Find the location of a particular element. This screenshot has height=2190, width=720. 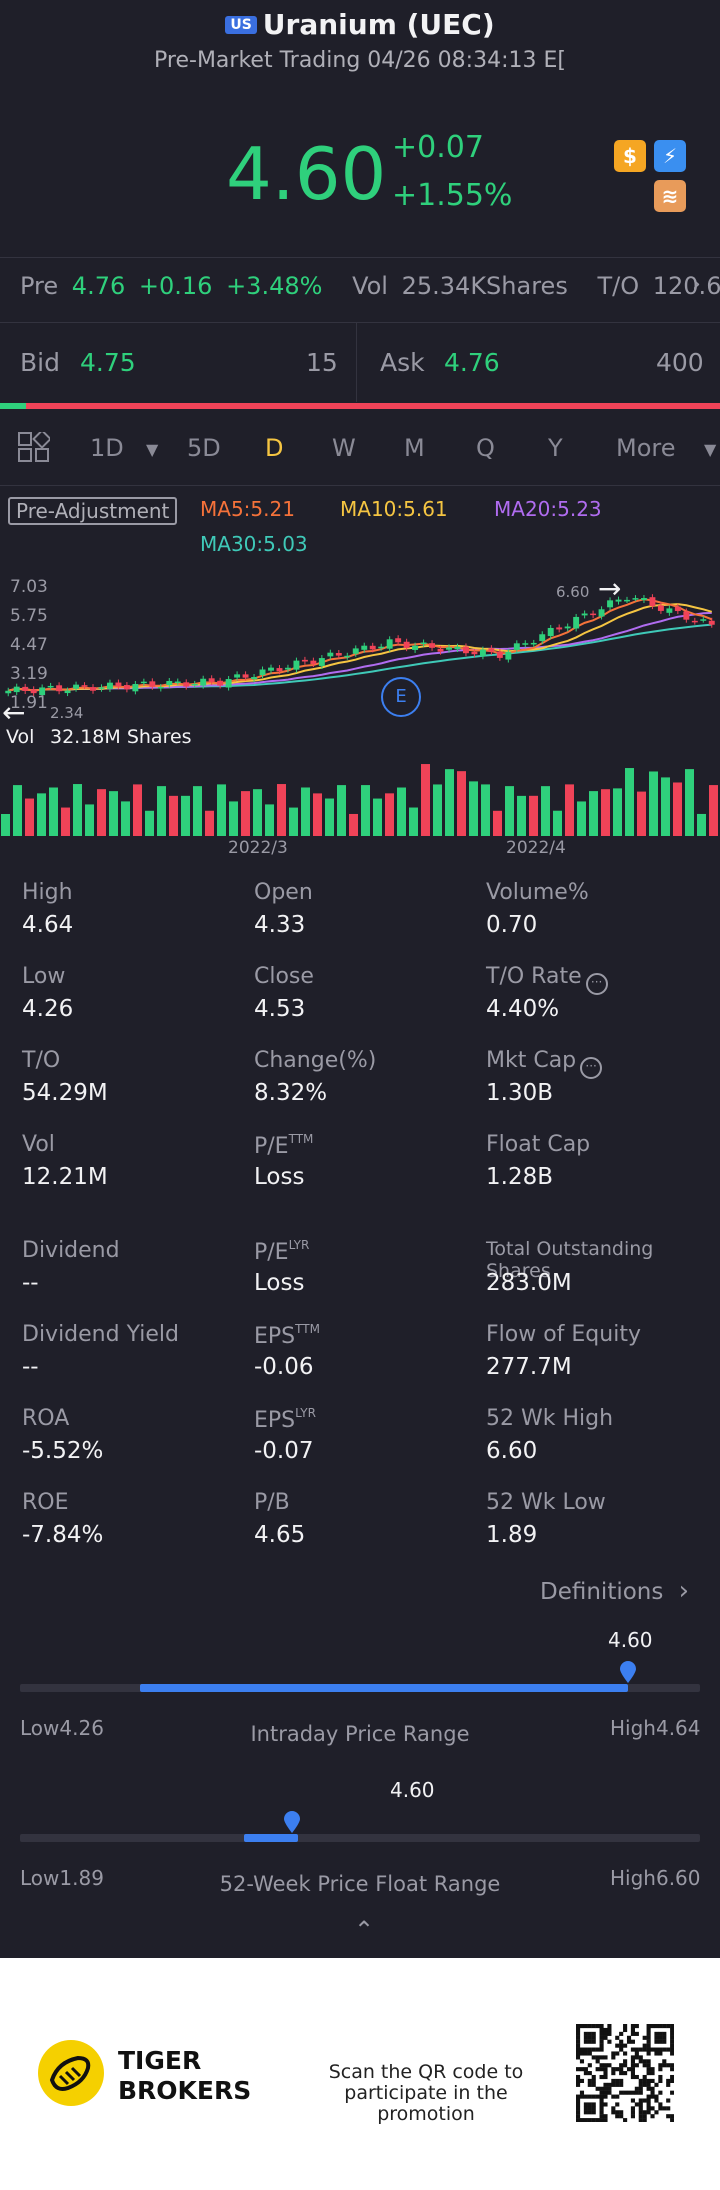

stat-label: Dividend Yield is located at coordinates (100, 1334).